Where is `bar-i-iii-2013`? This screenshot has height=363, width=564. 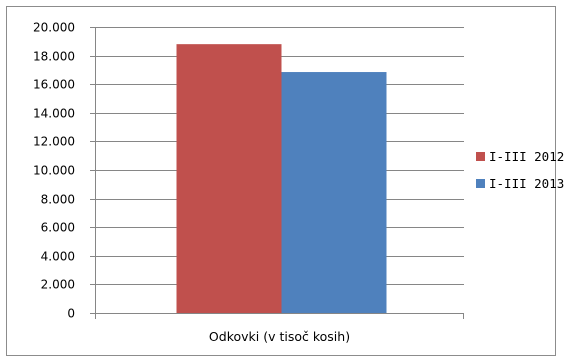 bar-i-iii-2013 is located at coordinates (334, 192).